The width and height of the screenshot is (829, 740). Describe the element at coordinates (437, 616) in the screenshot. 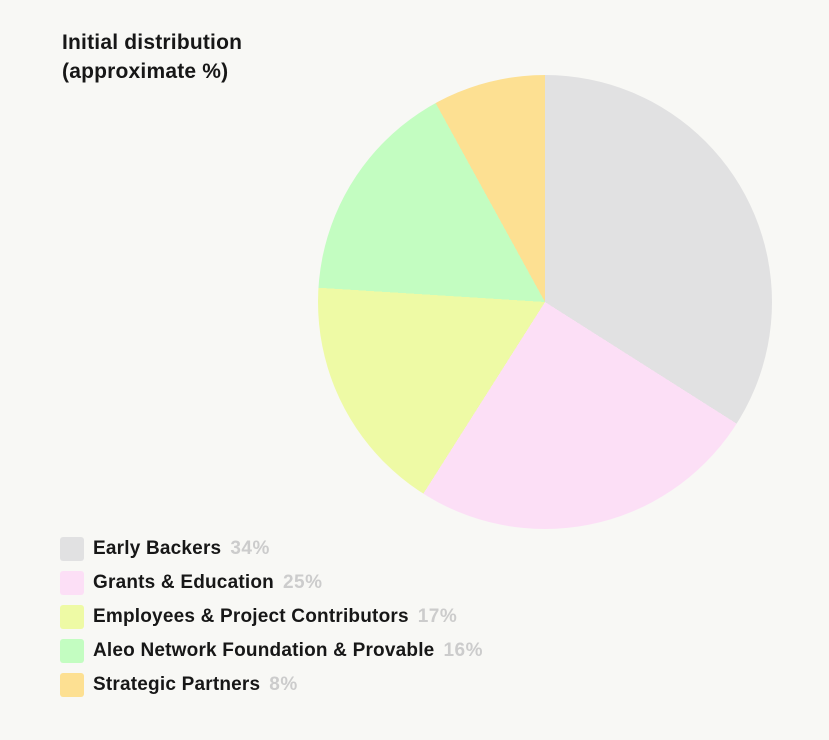

I see `legend-percent: 17%` at that location.